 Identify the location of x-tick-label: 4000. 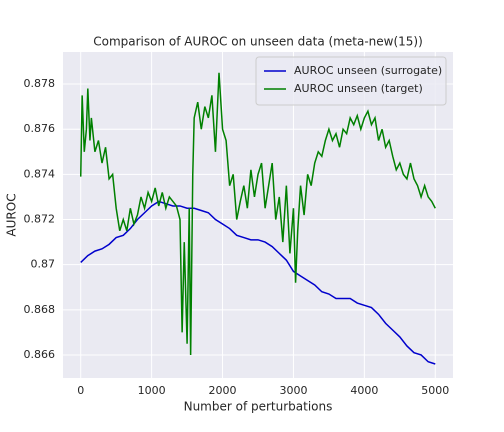
(364, 390).